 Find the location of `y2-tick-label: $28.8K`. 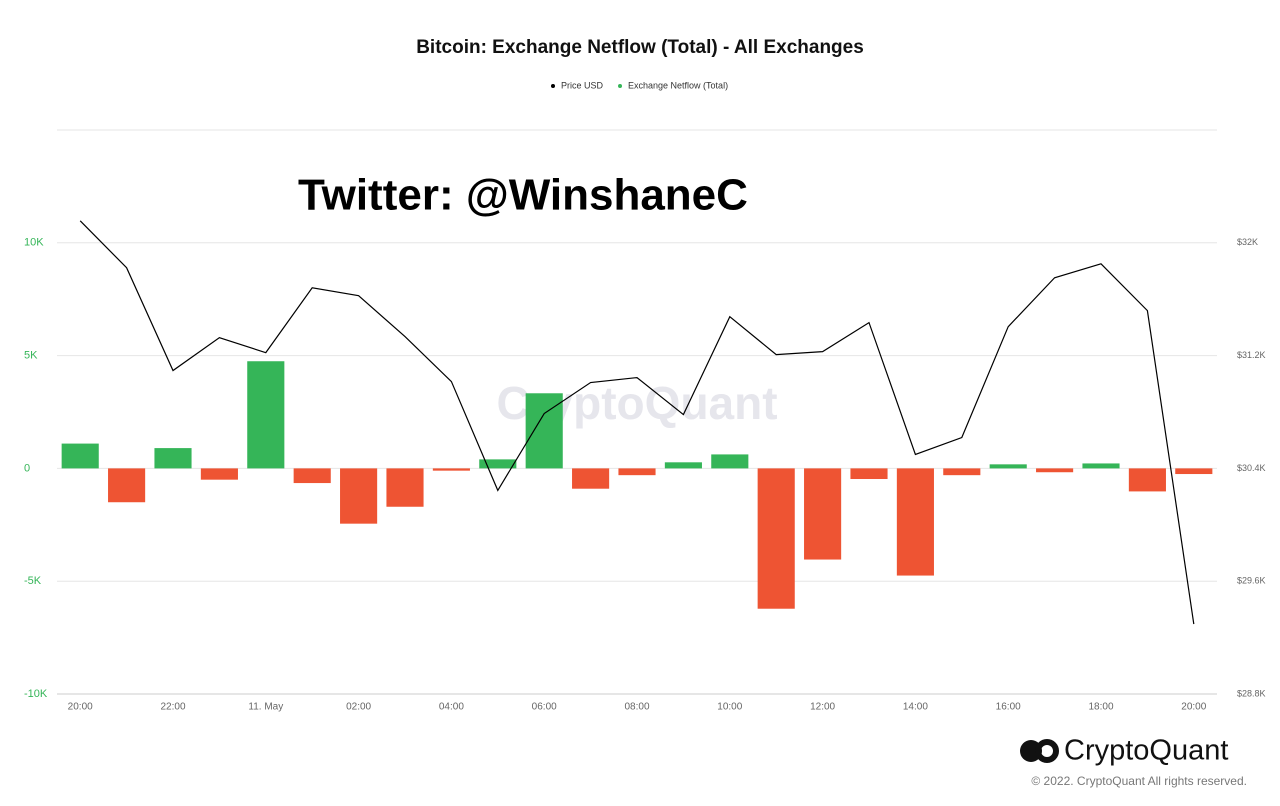

y2-tick-label: $28.8K is located at coordinates (1251, 693).